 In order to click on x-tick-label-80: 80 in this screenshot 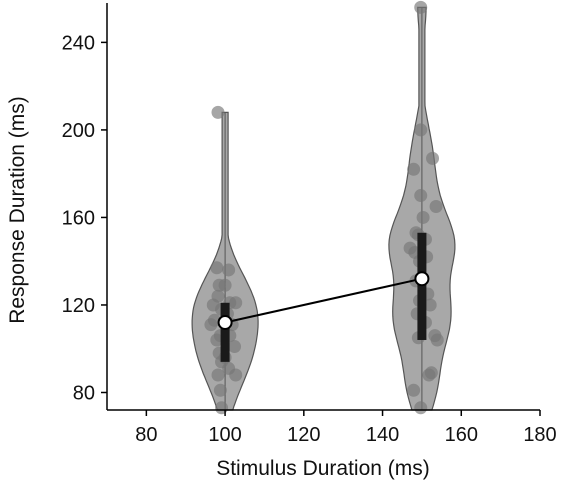, I will do `click(146, 435)`.